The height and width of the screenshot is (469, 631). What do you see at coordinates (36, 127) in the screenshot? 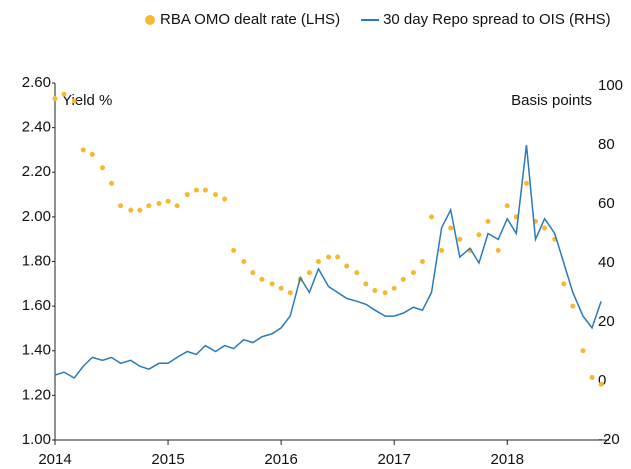
I see `y-tick-label: 2.40` at bounding box center [36, 127].